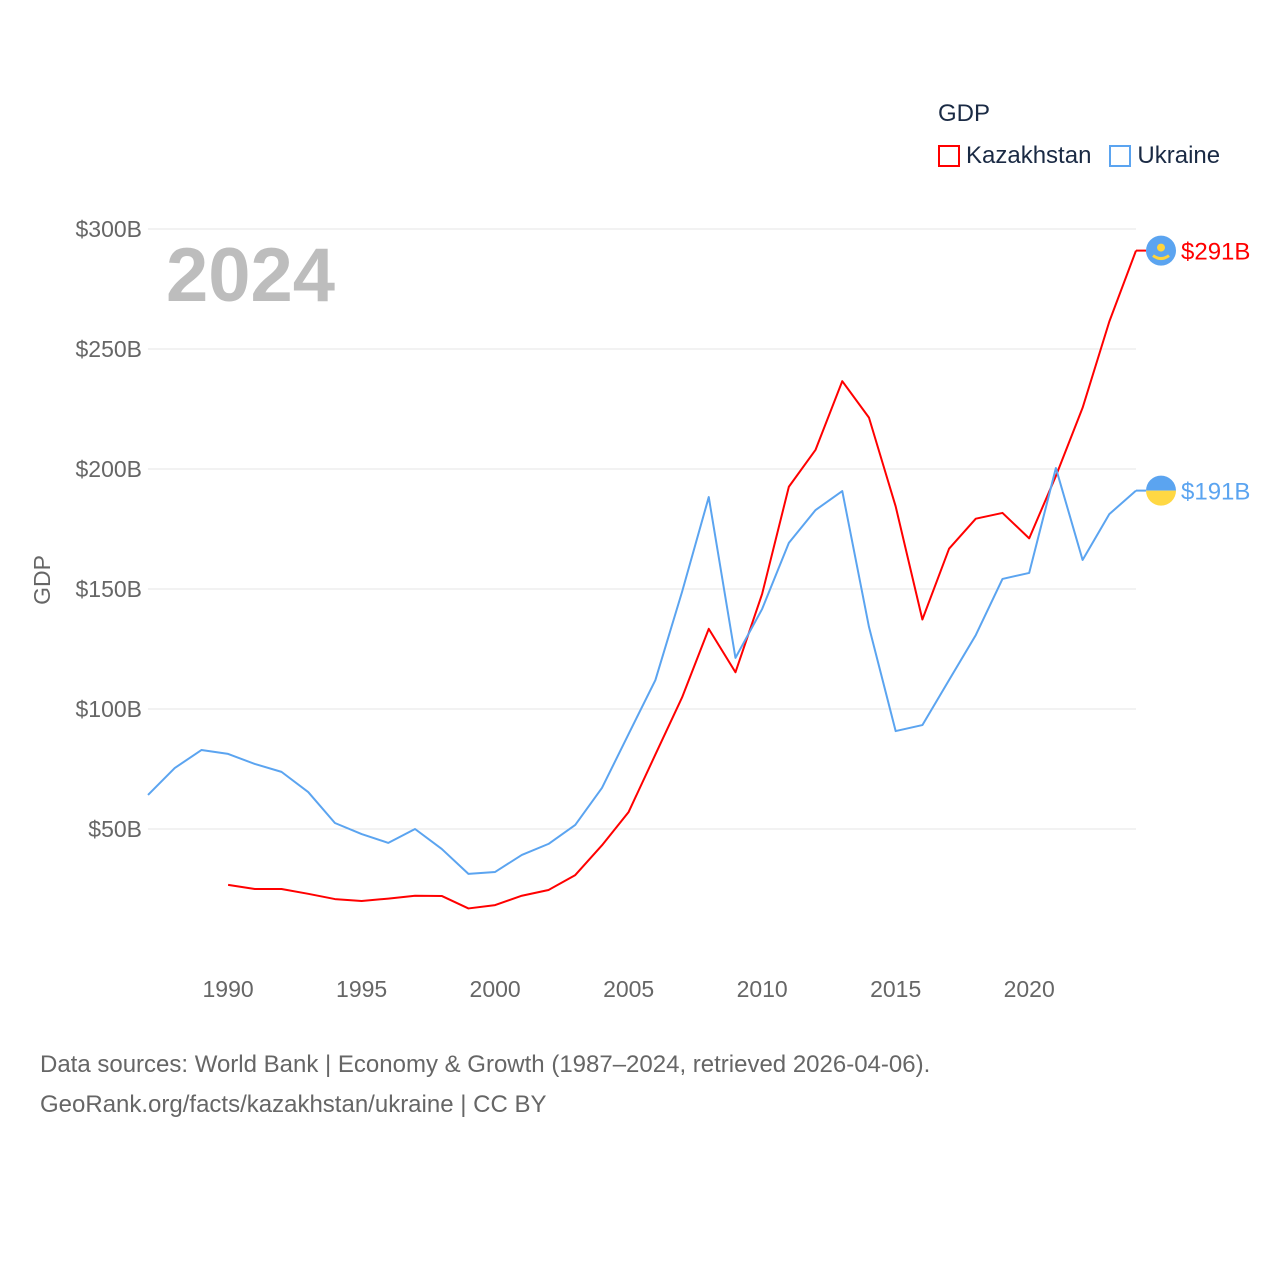  What do you see at coordinates (251, 275) in the screenshot?
I see `year-label: 2024` at bounding box center [251, 275].